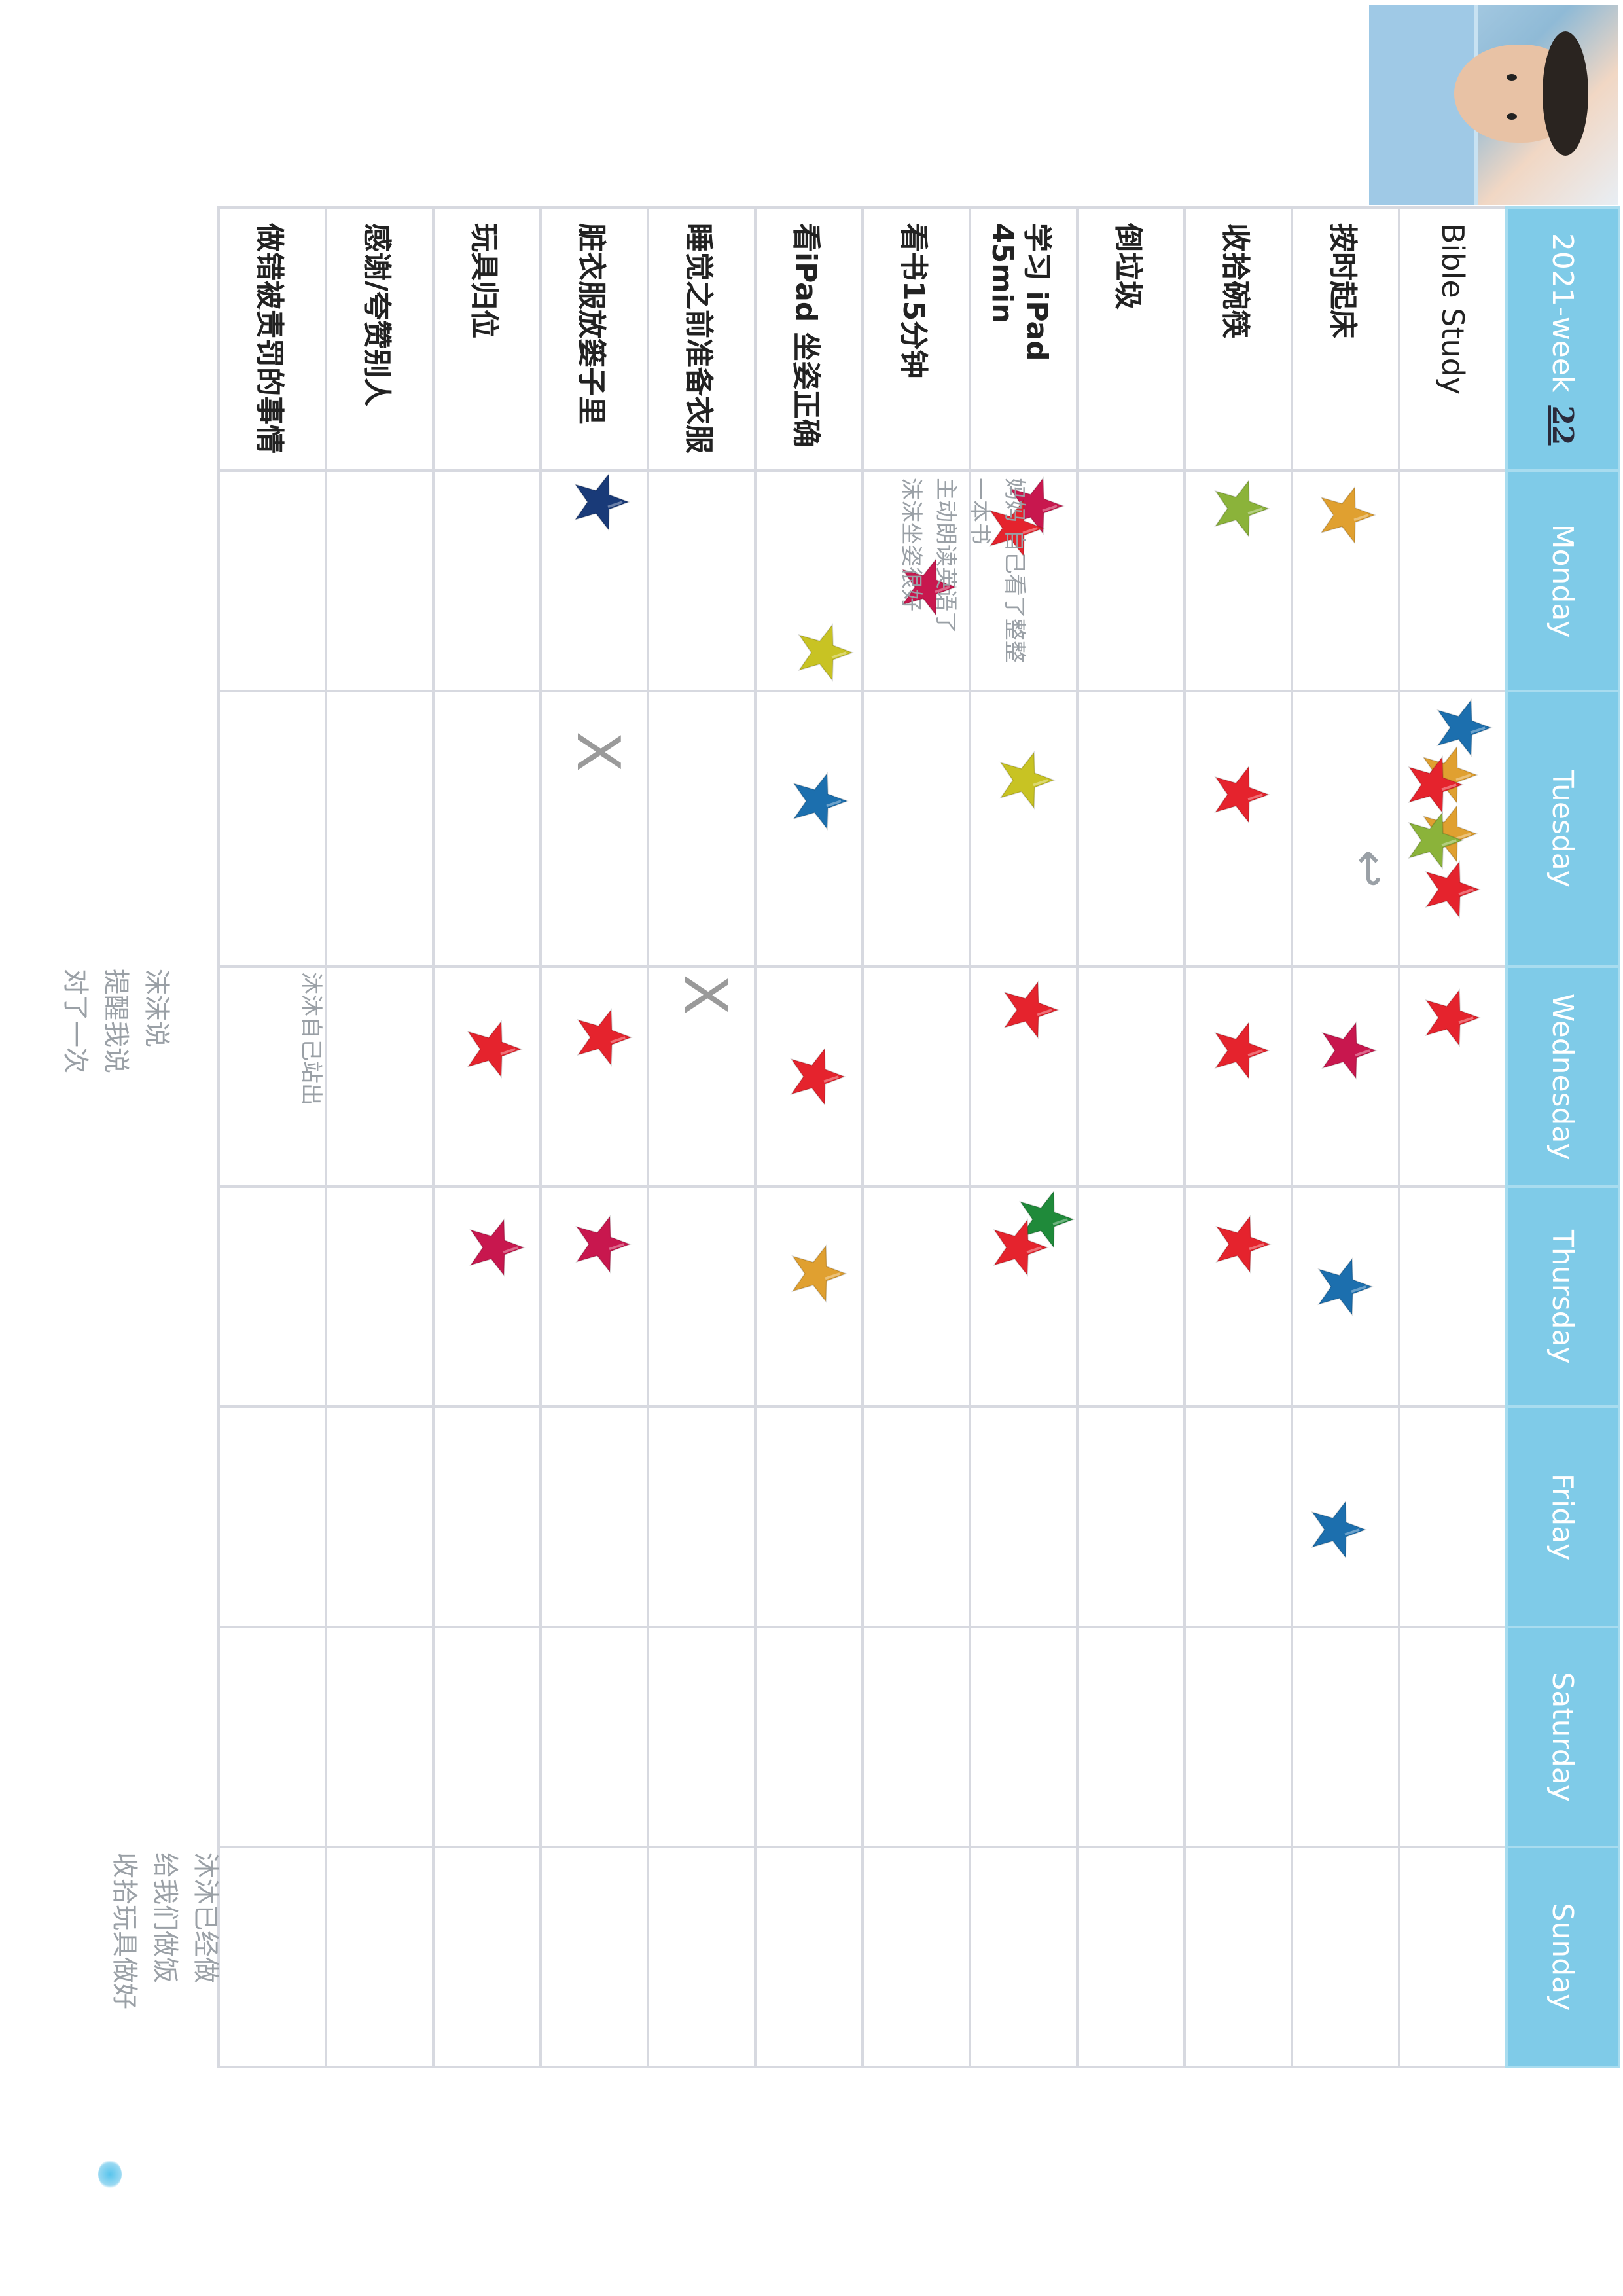  I want to click on side-note-bottom: 沐沐已经做 给我们做饭 收拾玩具做好, so click(165, 1930).